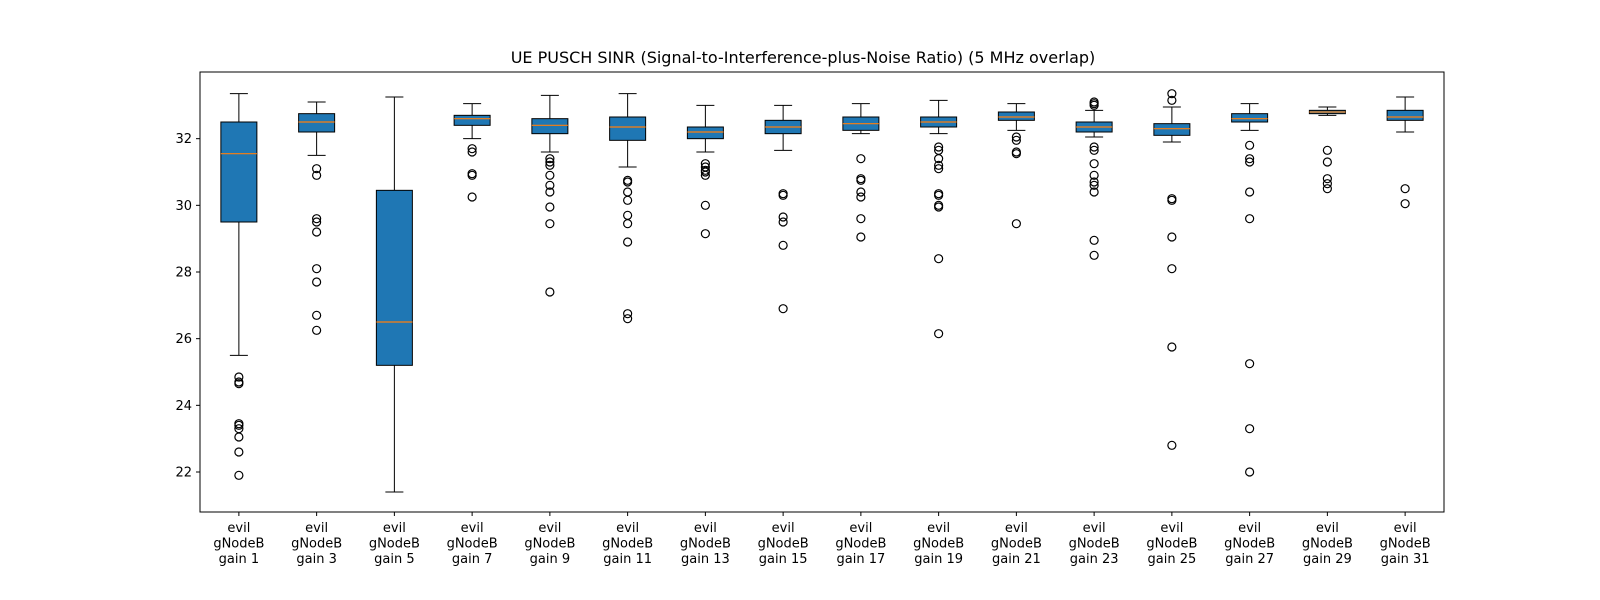 This screenshot has width=1600, height=600. I want to click on x-tick-label: evil gNodeB gain 27, so click(1249, 544).